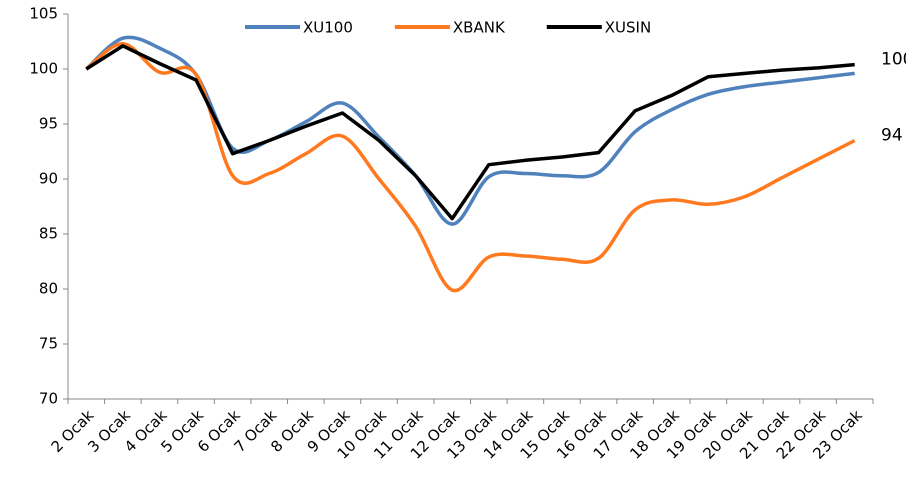 The image size is (906, 478). What do you see at coordinates (48, 124) in the screenshot?
I see `y-tick-label: 95` at bounding box center [48, 124].